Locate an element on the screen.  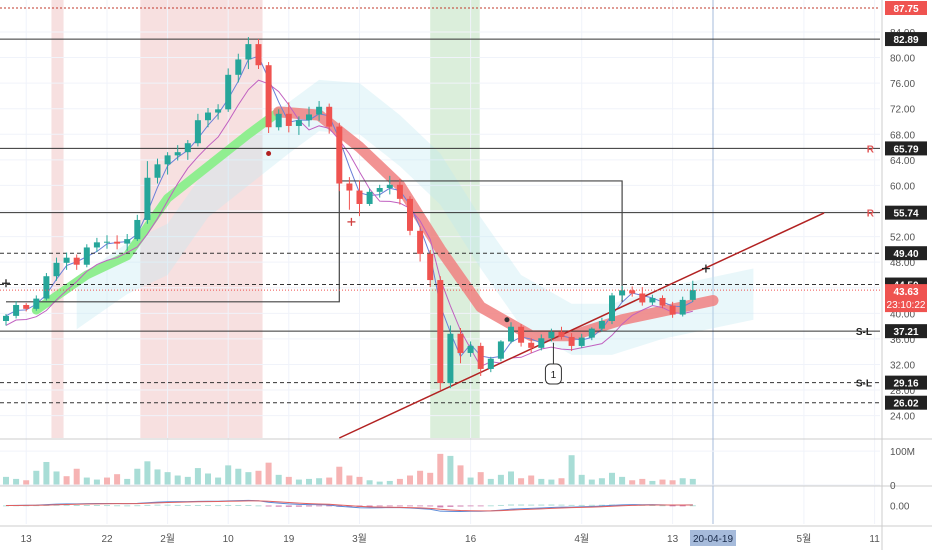
date-marker-tag is located at coordinates (713, 538).